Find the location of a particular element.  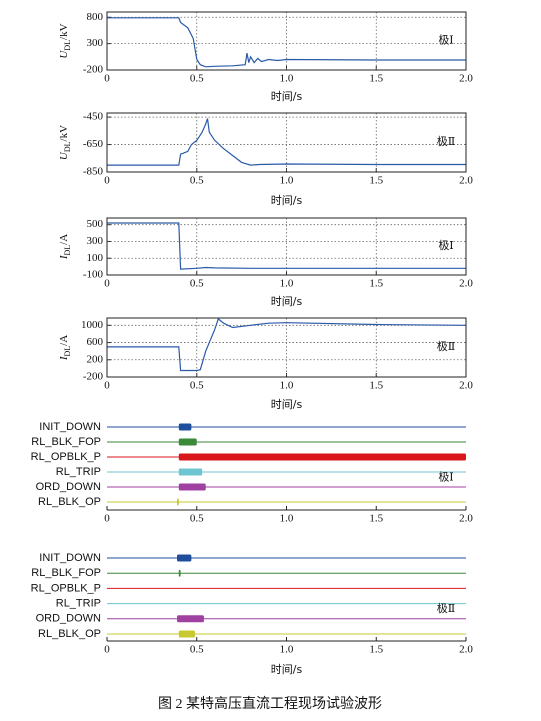

y-tick-label: 1000 is located at coordinates (92, 325).